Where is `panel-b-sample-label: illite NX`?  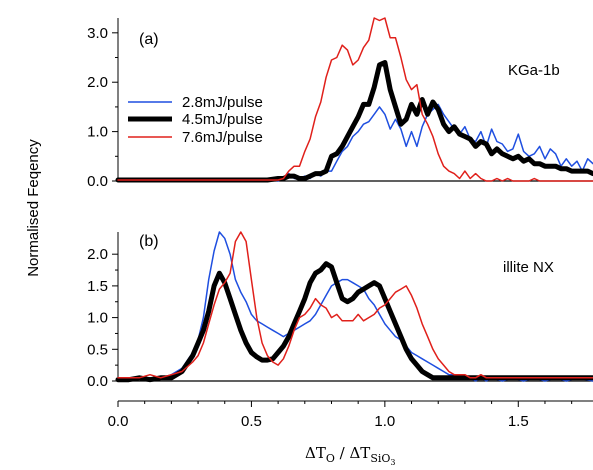
panel-b-sample-label: illite NX is located at coordinates (528, 267).